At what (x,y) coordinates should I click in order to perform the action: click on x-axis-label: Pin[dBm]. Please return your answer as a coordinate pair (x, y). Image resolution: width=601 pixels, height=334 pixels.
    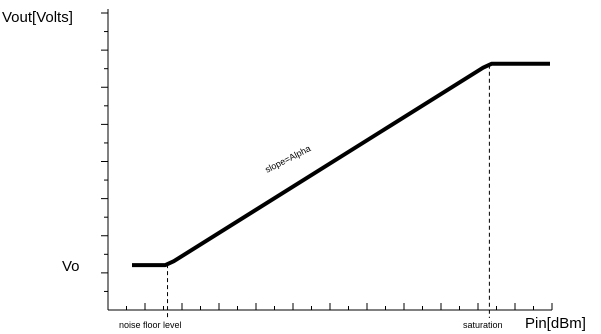
    Looking at the image, I should click on (555, 323).